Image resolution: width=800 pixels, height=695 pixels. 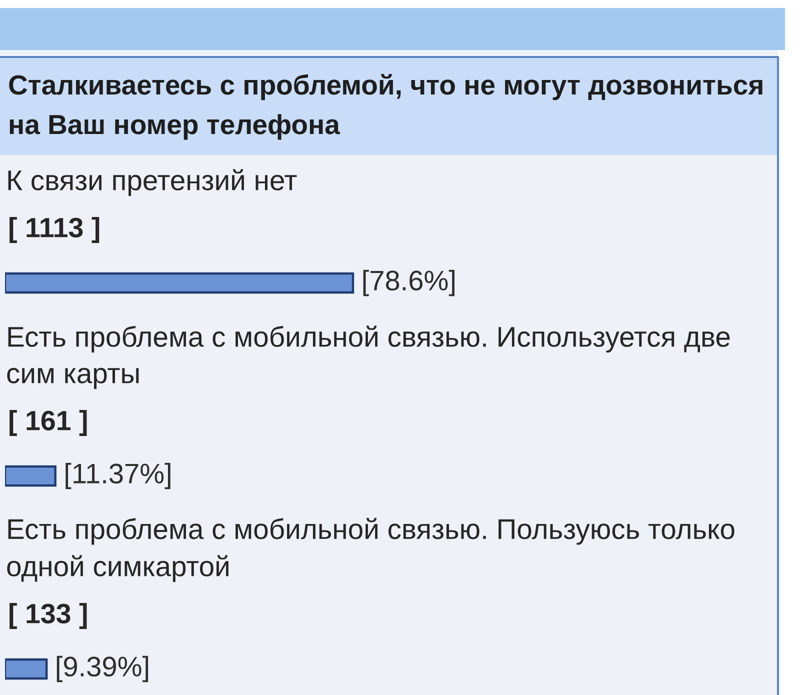 I want to click on chart-title: Сталкиваетесь с проблемой, что не могут дозвониться на Ваш номер телефона, so click(x=385, y=107).